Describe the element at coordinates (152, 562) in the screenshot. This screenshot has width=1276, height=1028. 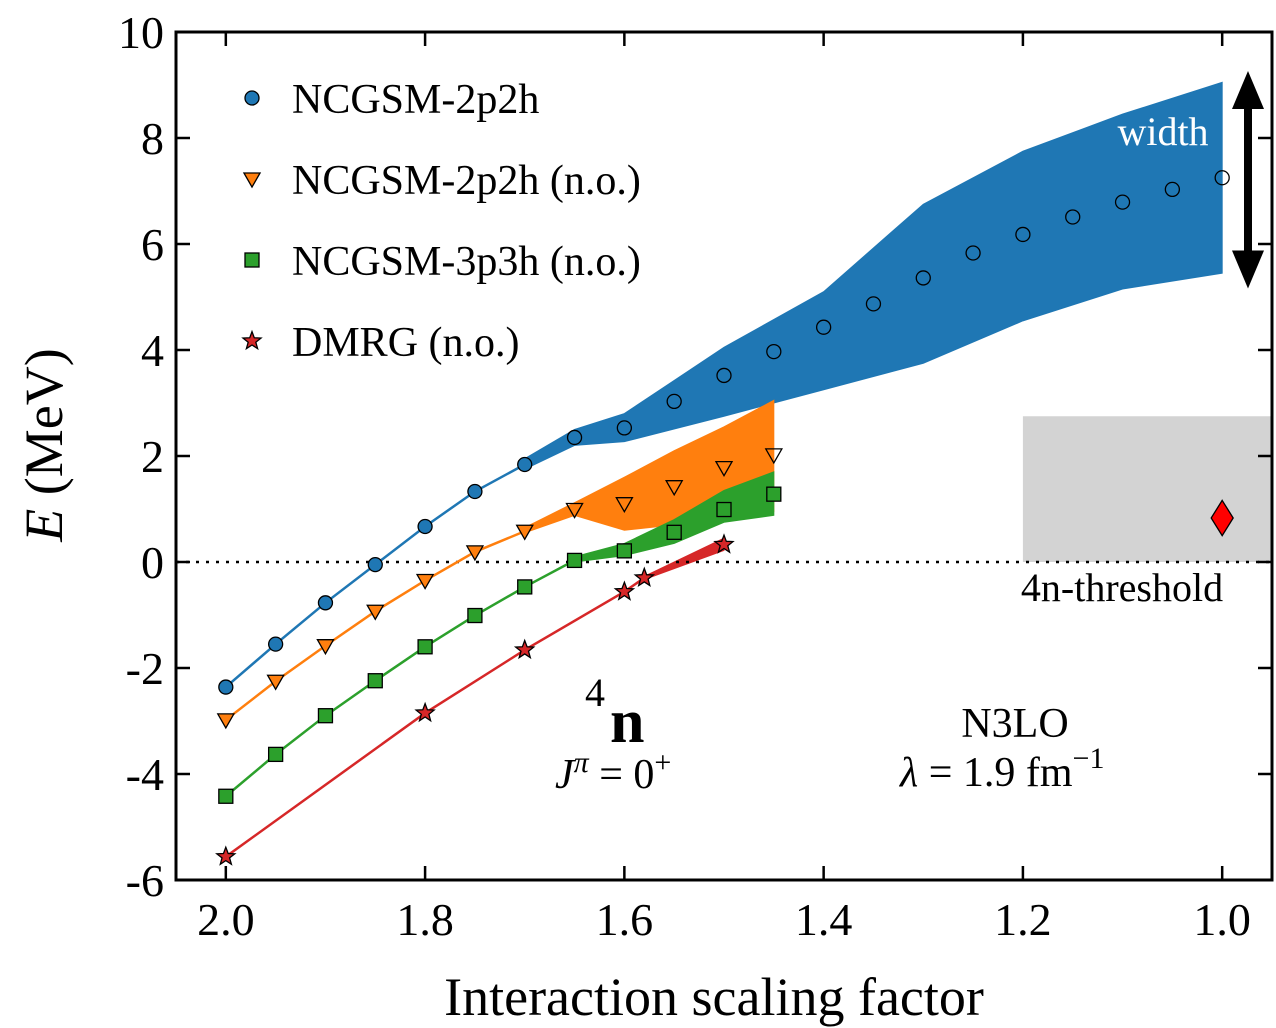
I see `y-tick-label: 0` at that location.